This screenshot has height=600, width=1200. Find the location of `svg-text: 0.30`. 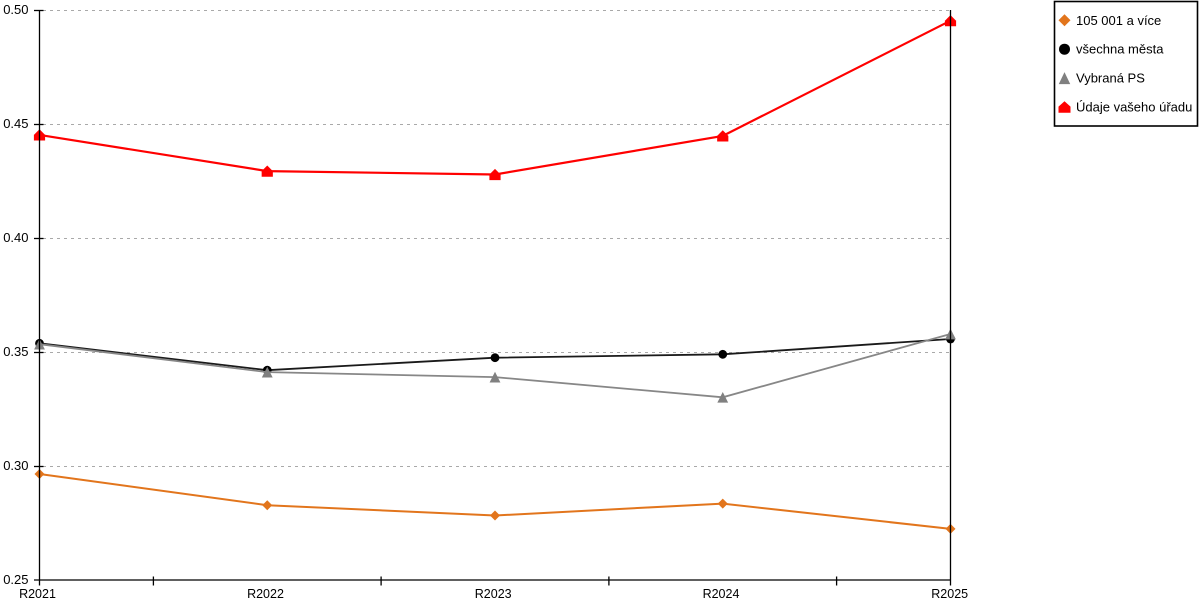

svg-text: 0.30 is located at coordinates (15, 465).